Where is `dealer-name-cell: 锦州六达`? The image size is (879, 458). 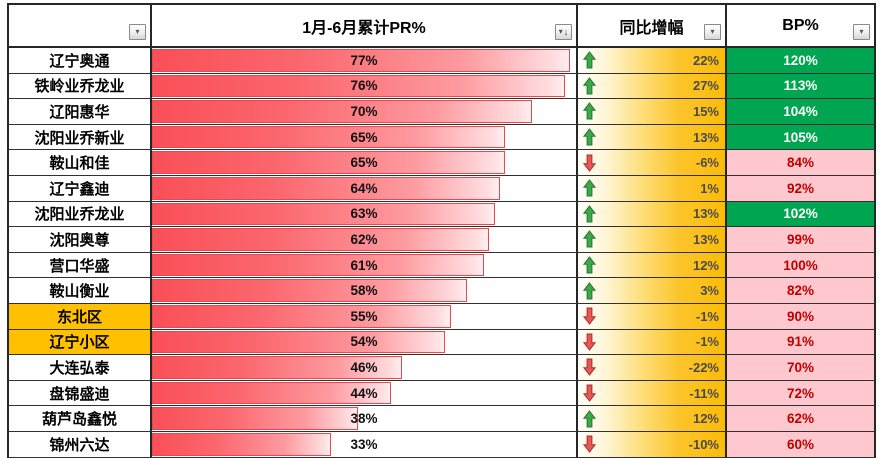
dealer-name-cell: 锦州六达 is located at coordinates (79, 444).